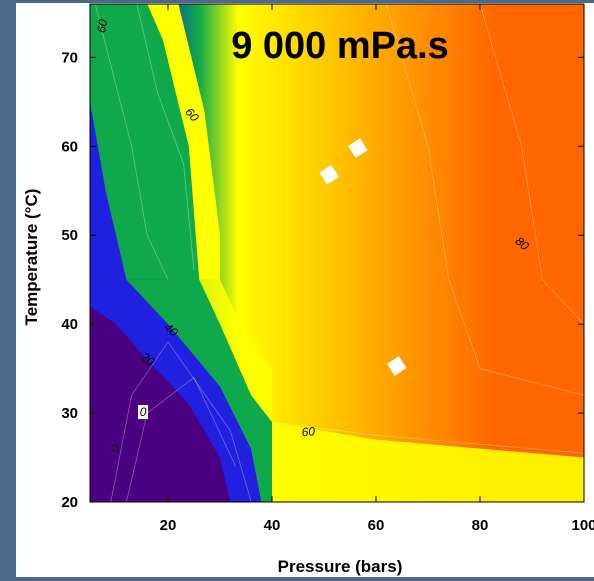 The height and width of the screenshot is (581, 594). I want to click on top-border-band, so click(297, 1).